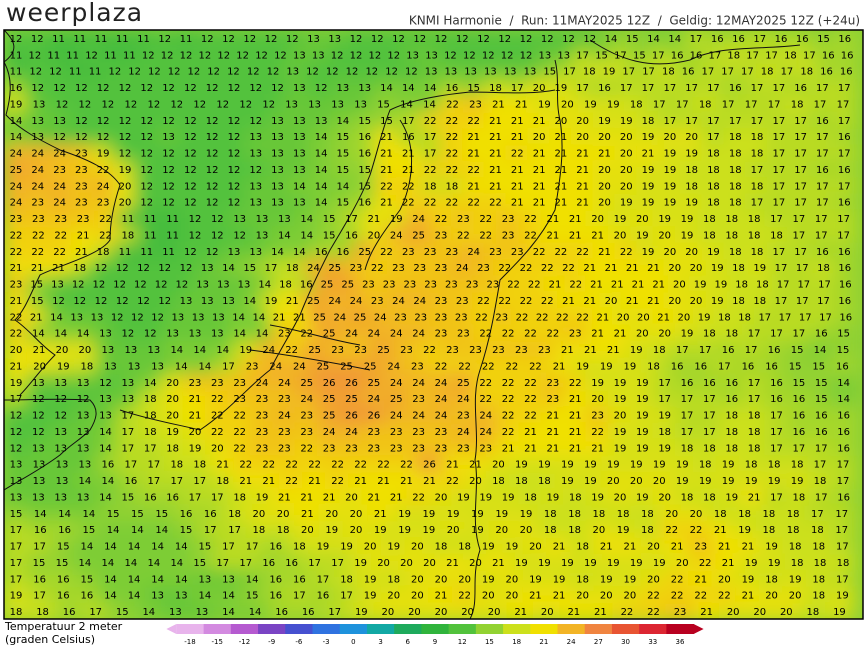  I want to click on legend-title: Temperatuur 2 meter, so click(63, 626).